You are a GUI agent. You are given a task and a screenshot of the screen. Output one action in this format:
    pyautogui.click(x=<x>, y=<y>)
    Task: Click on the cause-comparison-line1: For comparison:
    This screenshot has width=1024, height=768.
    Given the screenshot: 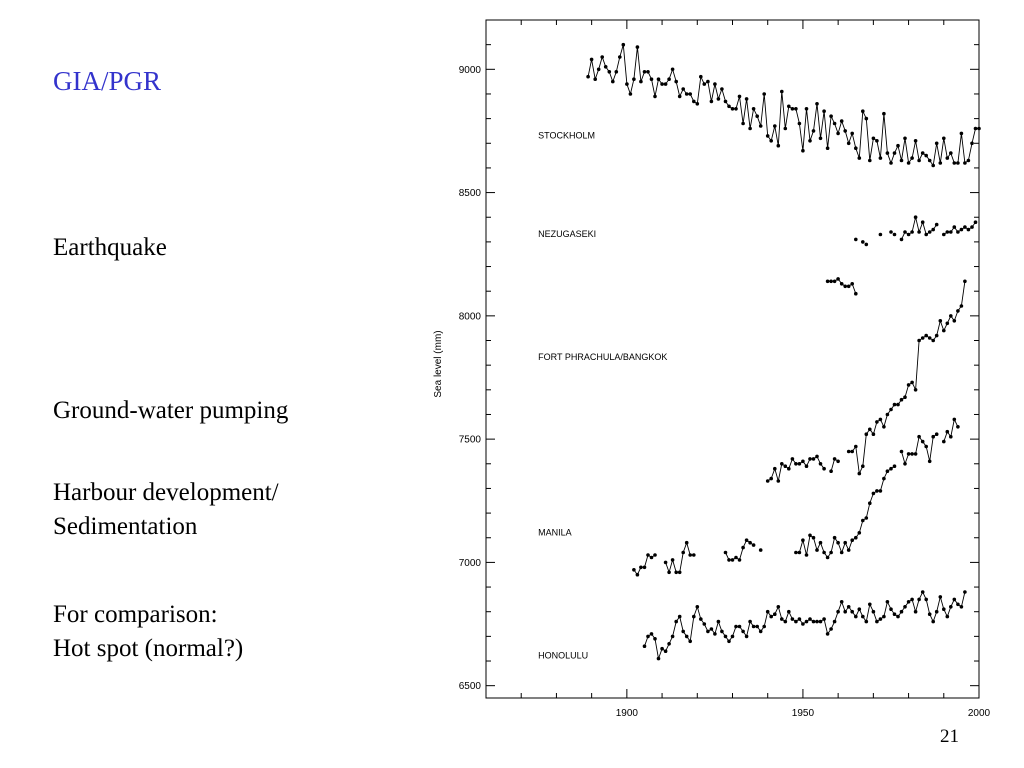 What is the action you would take?
    pyautogui.click(x=135, y=614)
    